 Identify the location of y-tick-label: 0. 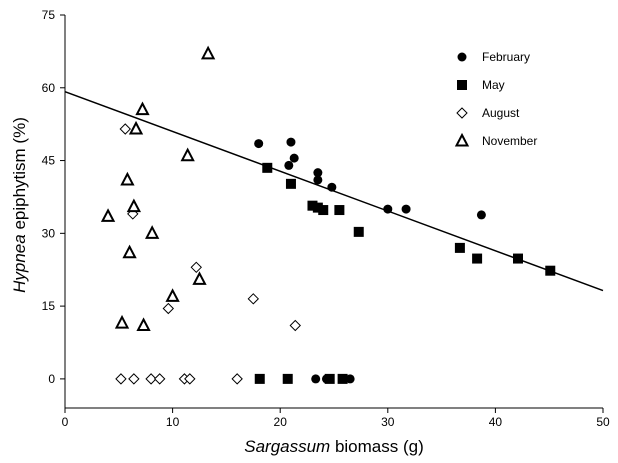
(51, 379).